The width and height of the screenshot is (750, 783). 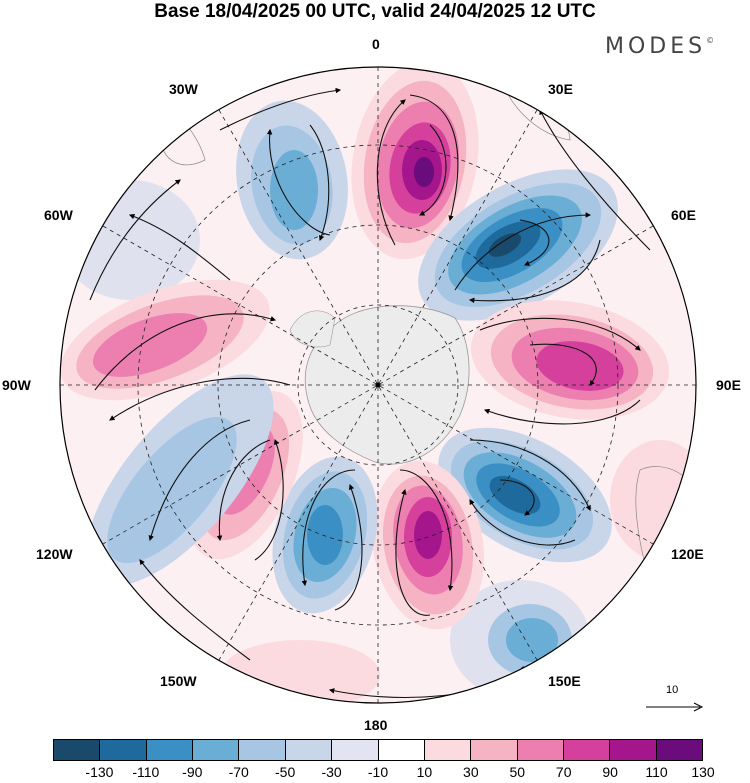 What do you see at coordinates (703, 772) in the screenshot?
I see `colorbar-tick-label: 130` at bounding box center [703, 772].